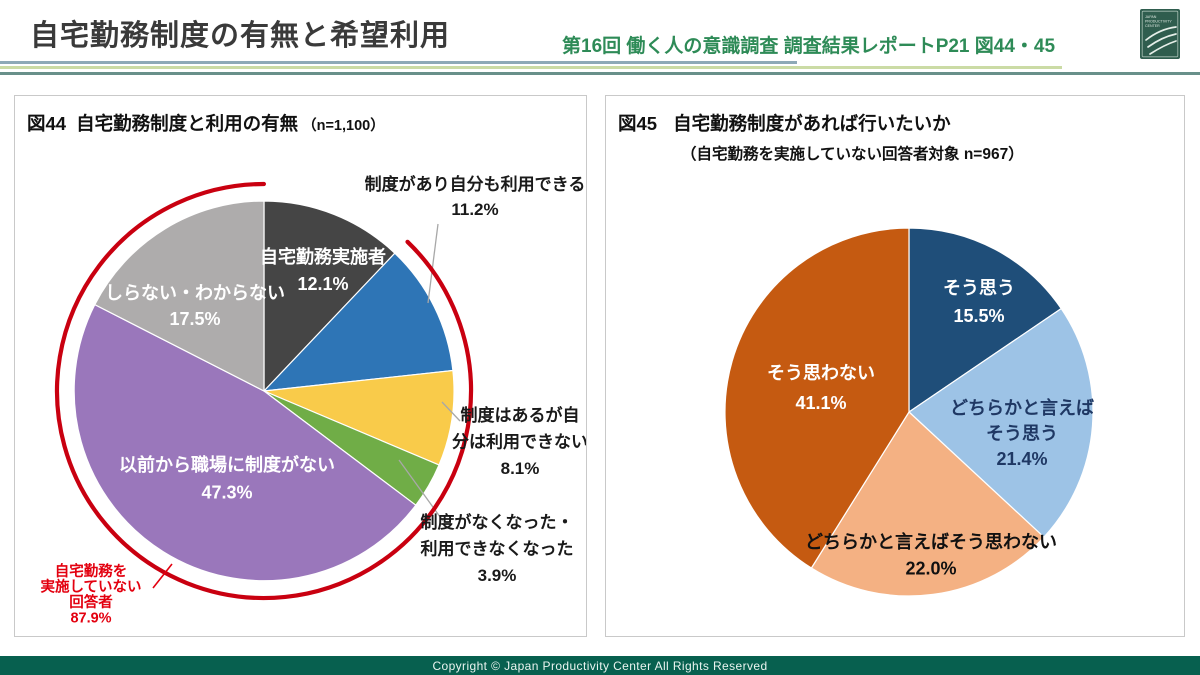 The image size is (1200, 675). I want to click on logo-text: JAPAN, so click(1151, 17).